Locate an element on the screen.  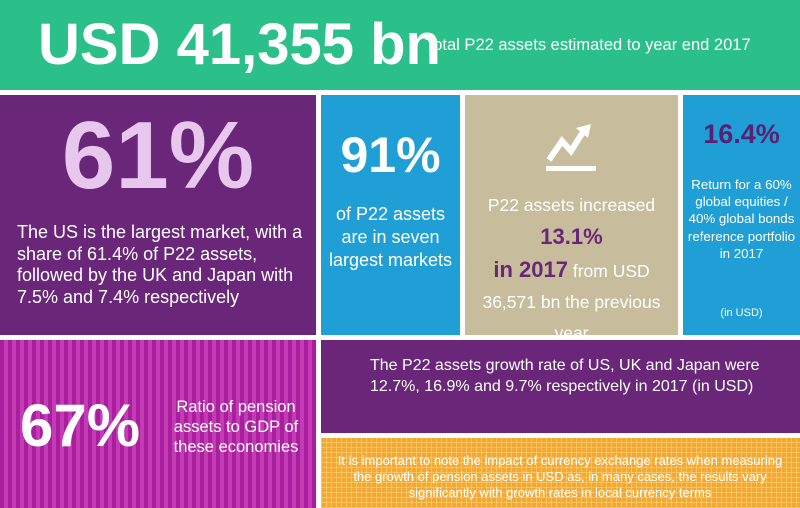
portfolio-return-tile is located at coordinates (741, 215).